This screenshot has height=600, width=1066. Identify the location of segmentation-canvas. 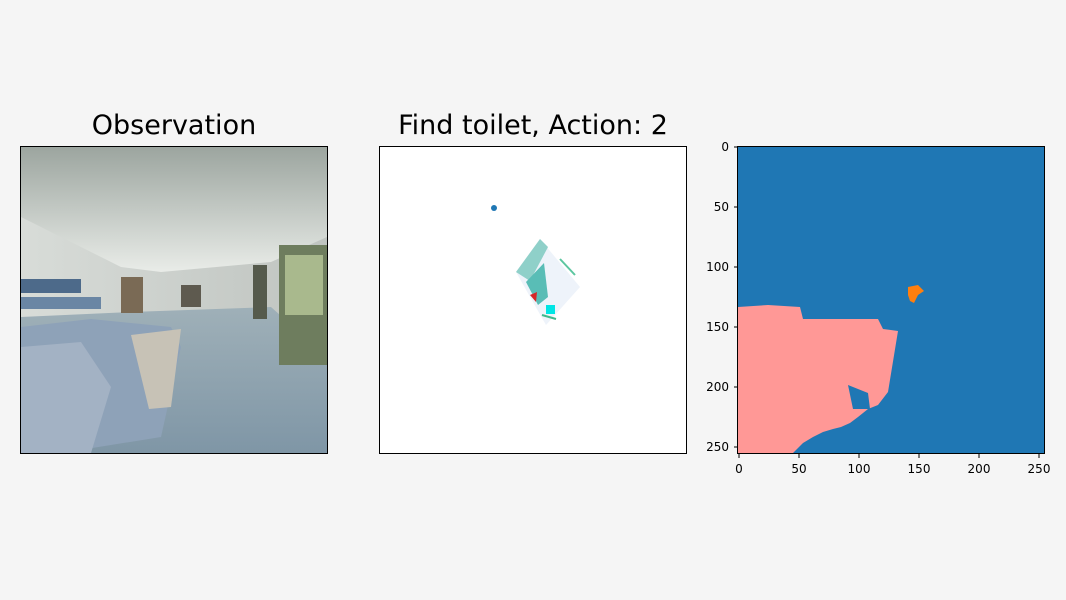
(891, 300).